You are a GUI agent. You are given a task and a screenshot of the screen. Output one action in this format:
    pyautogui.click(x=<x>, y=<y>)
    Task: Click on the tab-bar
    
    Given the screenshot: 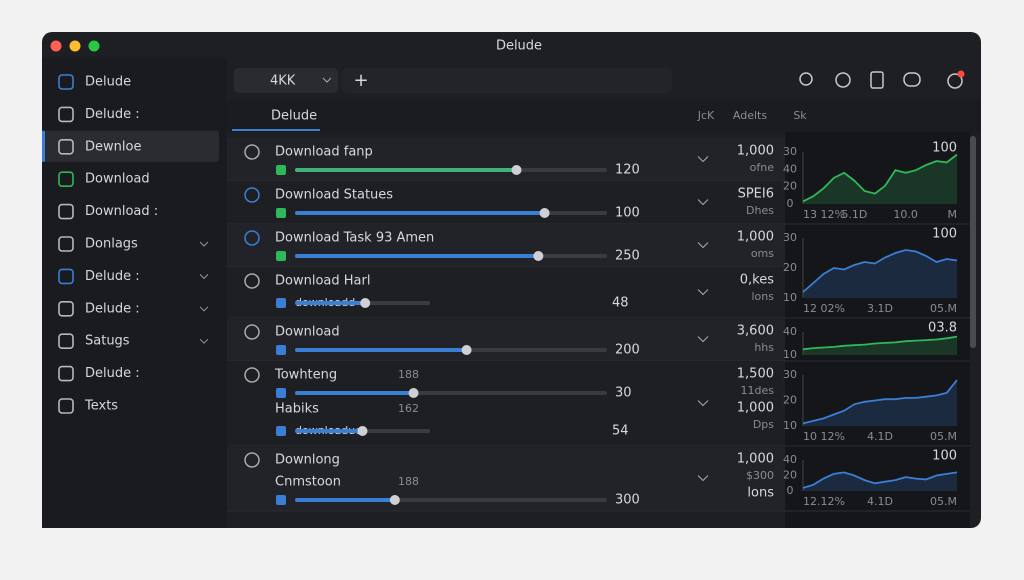 What is the action you would take?
    pyautogui.click(x=604, y=116)
    